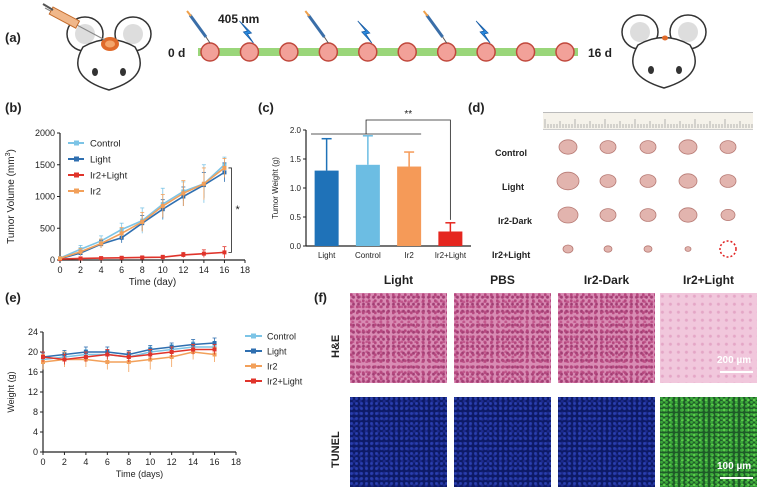  What do you see at coordinates (296, 159) in the screenshot?
I see `y-tick-label: 1.5` at bounding box center [296, 159].